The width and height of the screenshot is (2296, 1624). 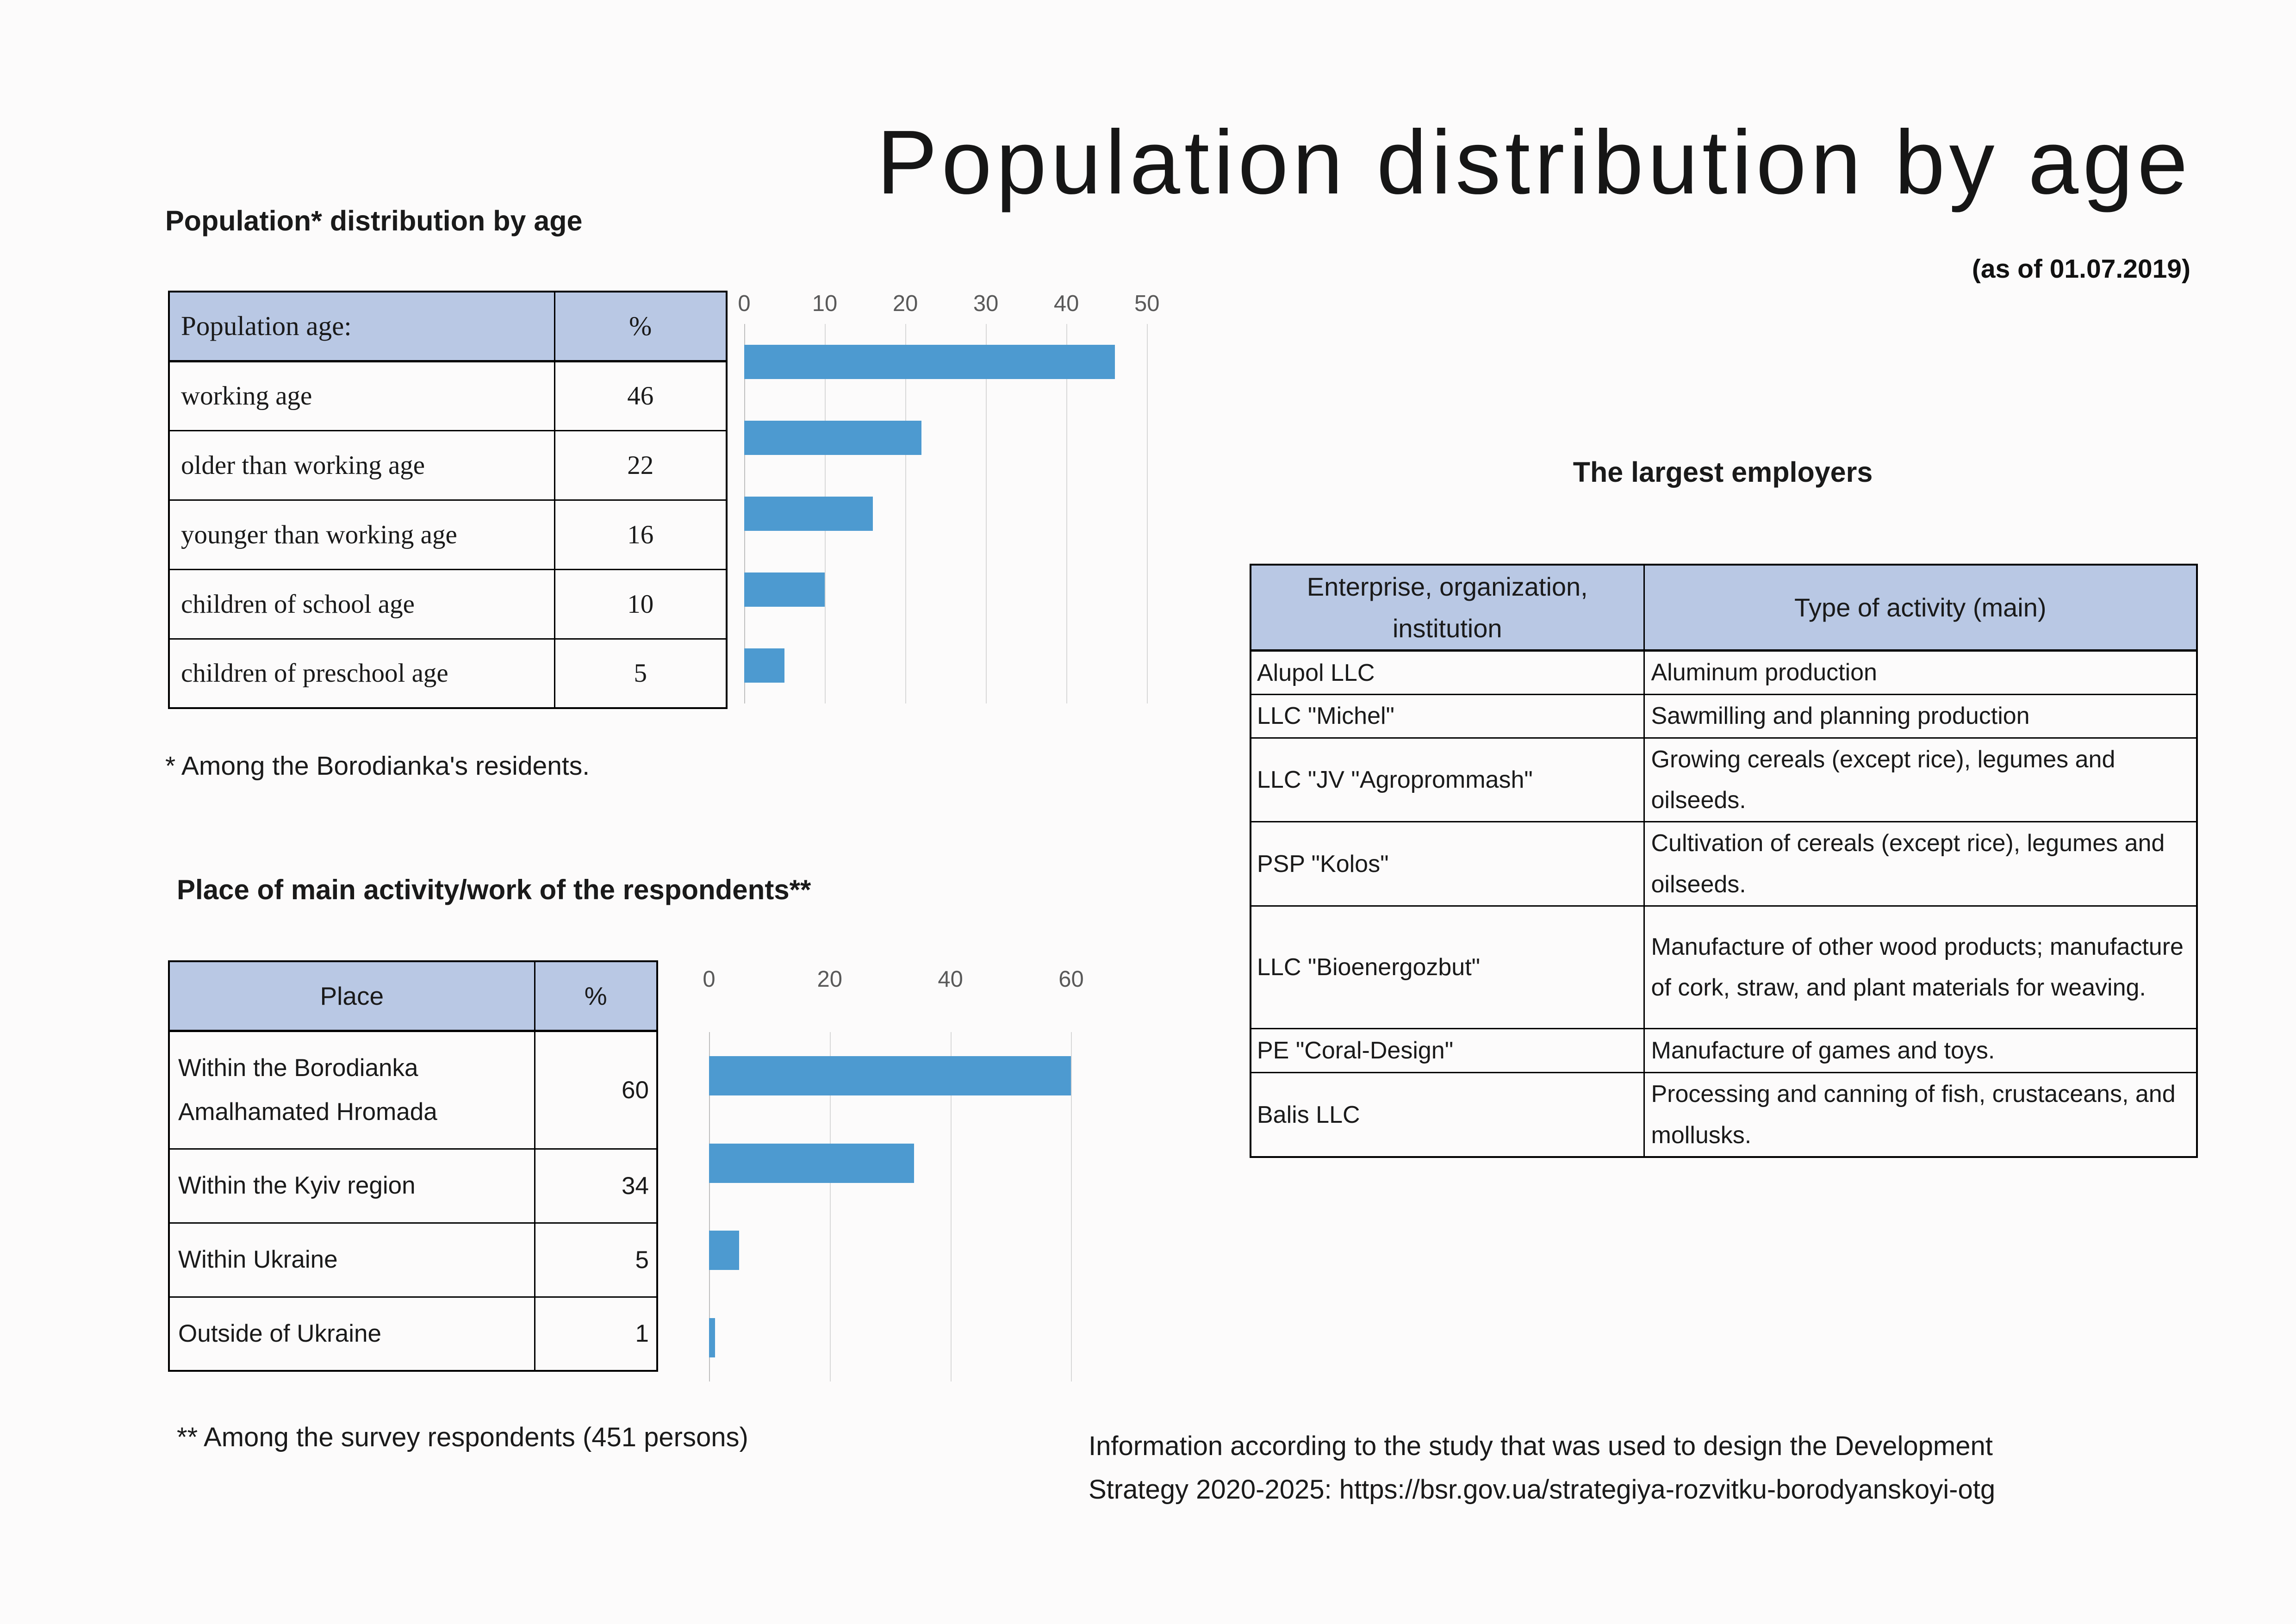 What do you see at coordinates (1534, 162) in the screenshot?
I see `page-title: Population distribution by age` at bounding box center [1534, 162].